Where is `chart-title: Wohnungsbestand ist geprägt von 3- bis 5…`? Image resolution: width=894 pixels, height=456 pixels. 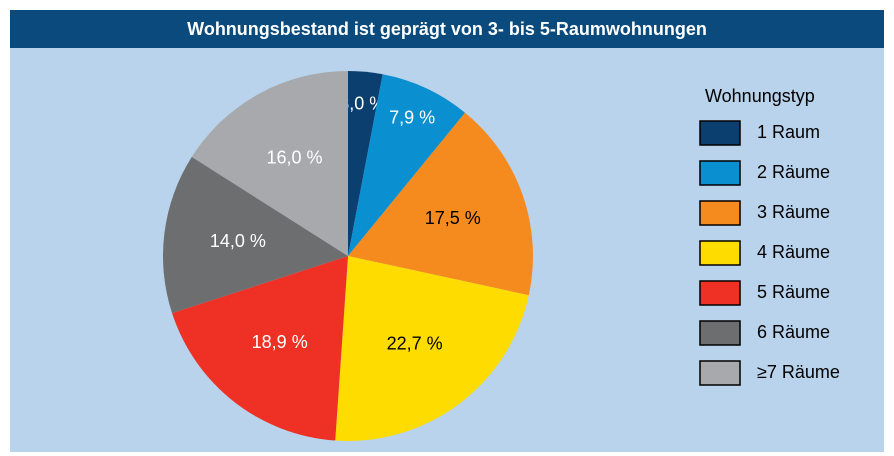
chart-title: Wohnungsbestand ist geprägt von 3- bis 5… is located at coordinates (447, 29).